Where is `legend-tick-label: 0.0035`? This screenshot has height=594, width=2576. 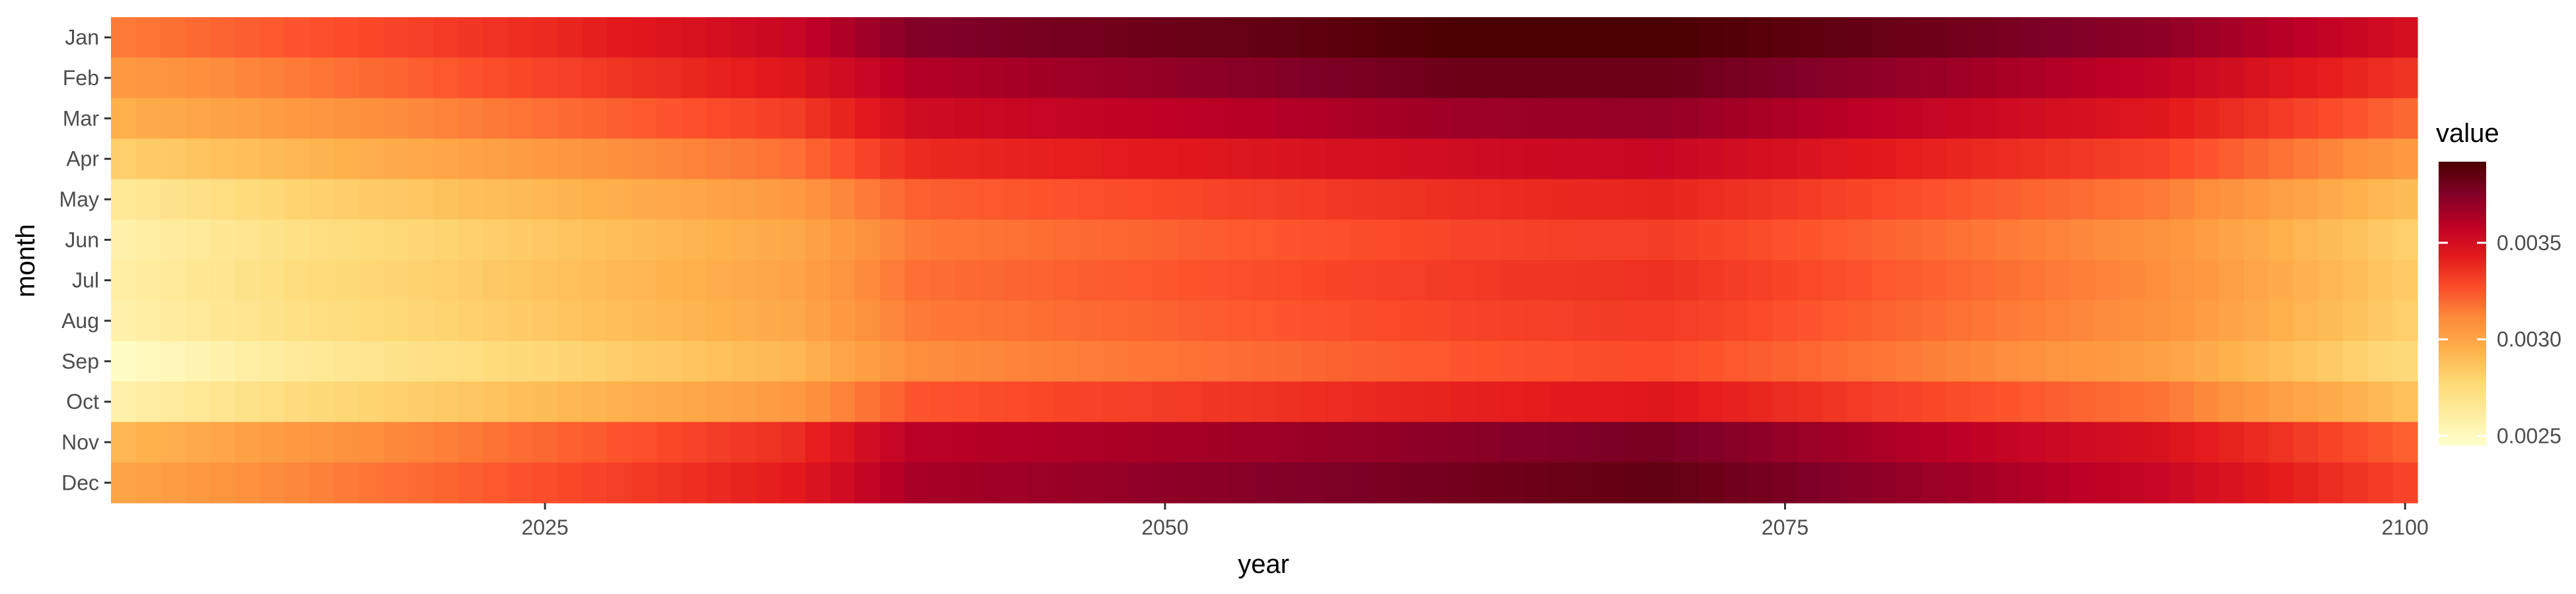 legend-tick-label: 0.0035 is located at coordinates (2529, 243).